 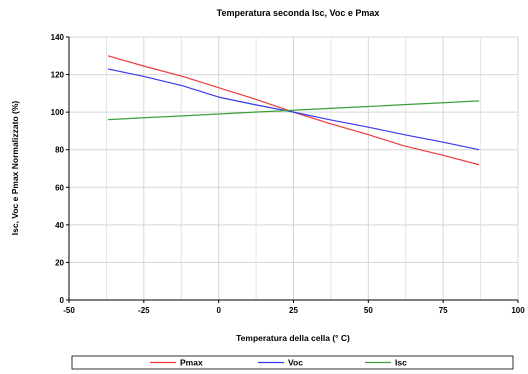 I want to click on y-tick-label-4: 80, so click(x=59, y=150).